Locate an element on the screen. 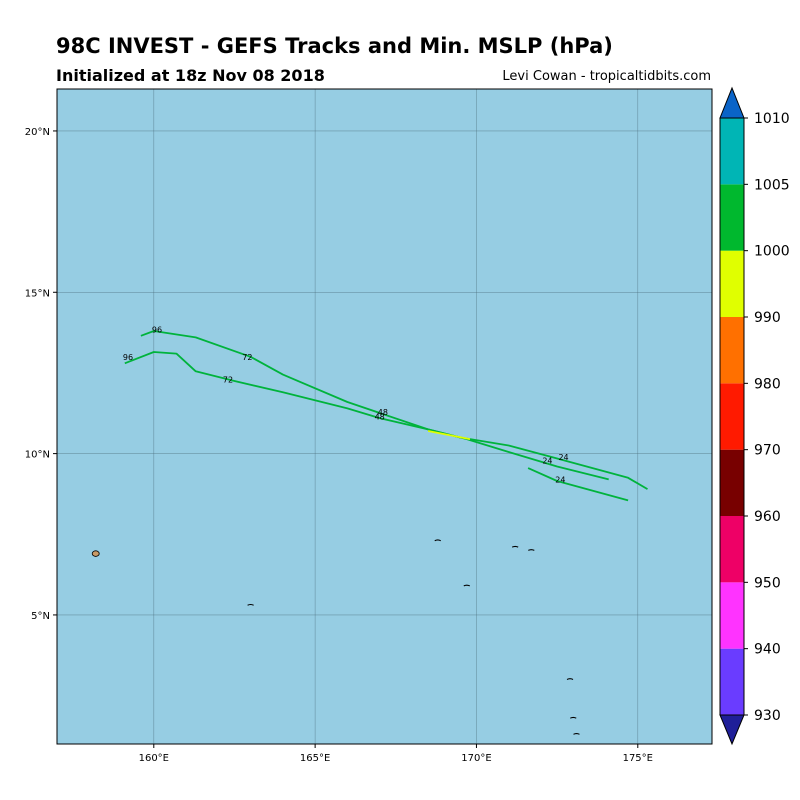  colorbar-tick-label: 950 is located at coordinates (767, 583).